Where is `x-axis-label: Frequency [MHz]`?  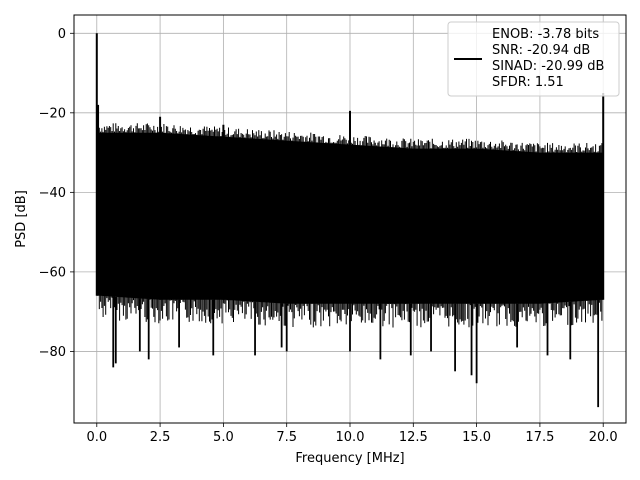 x-axis-label: Frequency [MHz] is located at coordinates (349, 458).